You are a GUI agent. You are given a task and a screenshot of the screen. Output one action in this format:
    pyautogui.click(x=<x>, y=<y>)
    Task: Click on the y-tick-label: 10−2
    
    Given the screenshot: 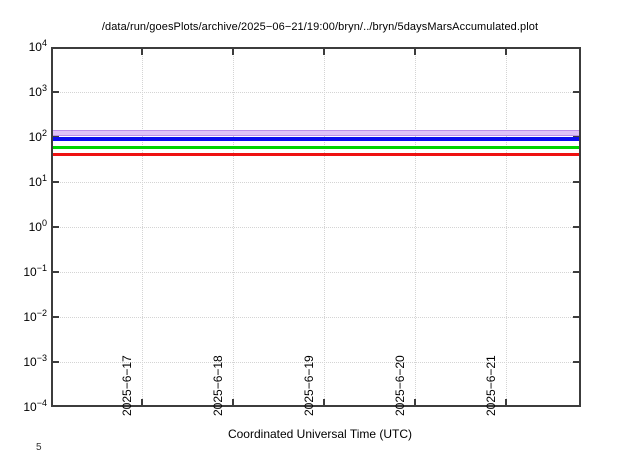 What is the action you would take?
    pyautogui.click(x=26, y=317)
    